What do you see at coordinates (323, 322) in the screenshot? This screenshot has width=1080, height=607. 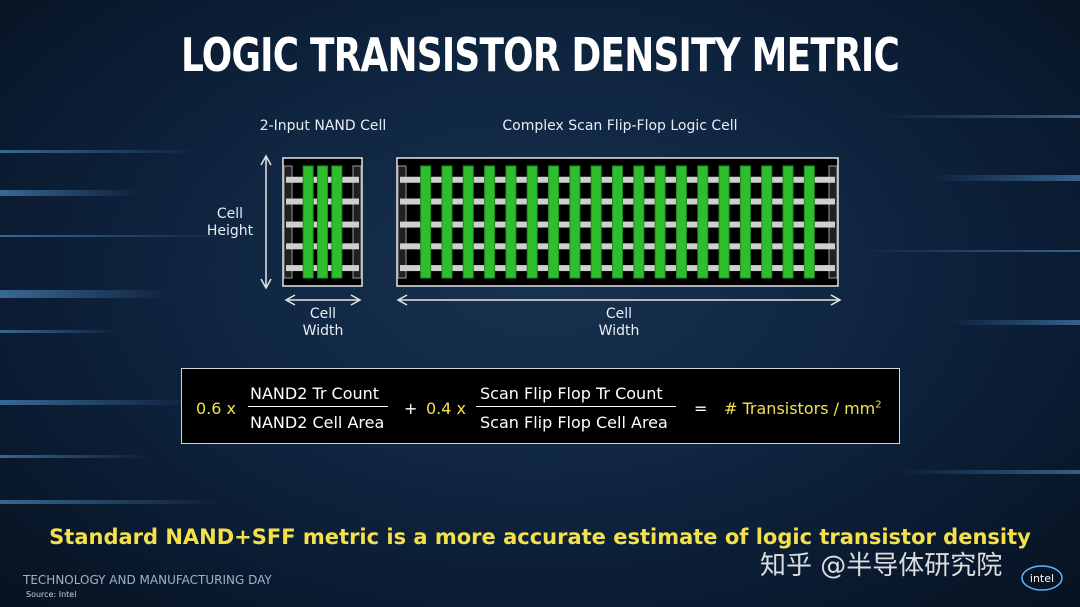 I see `nand-cell-width-label: Cell Width` at bounding box center [323, 322].